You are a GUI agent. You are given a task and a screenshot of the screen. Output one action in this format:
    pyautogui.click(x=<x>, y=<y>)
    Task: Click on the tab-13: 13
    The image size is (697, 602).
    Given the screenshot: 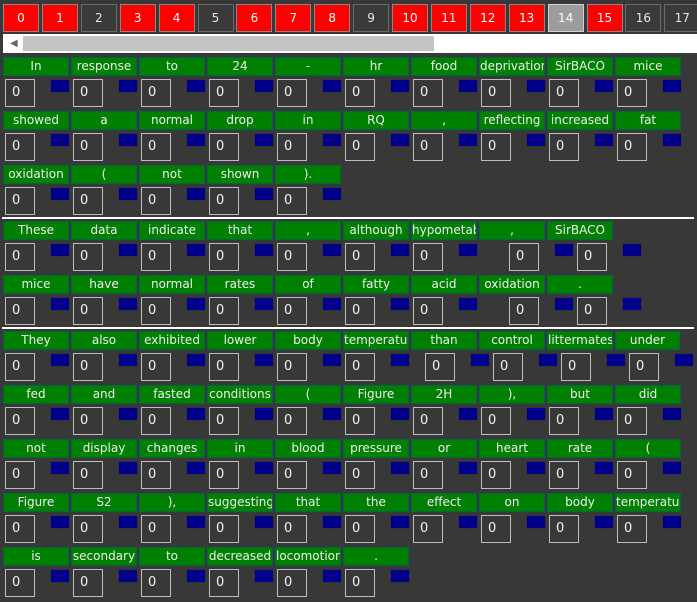 What is the action you would take?
    pyautogui.click(x=526, y=18)
    